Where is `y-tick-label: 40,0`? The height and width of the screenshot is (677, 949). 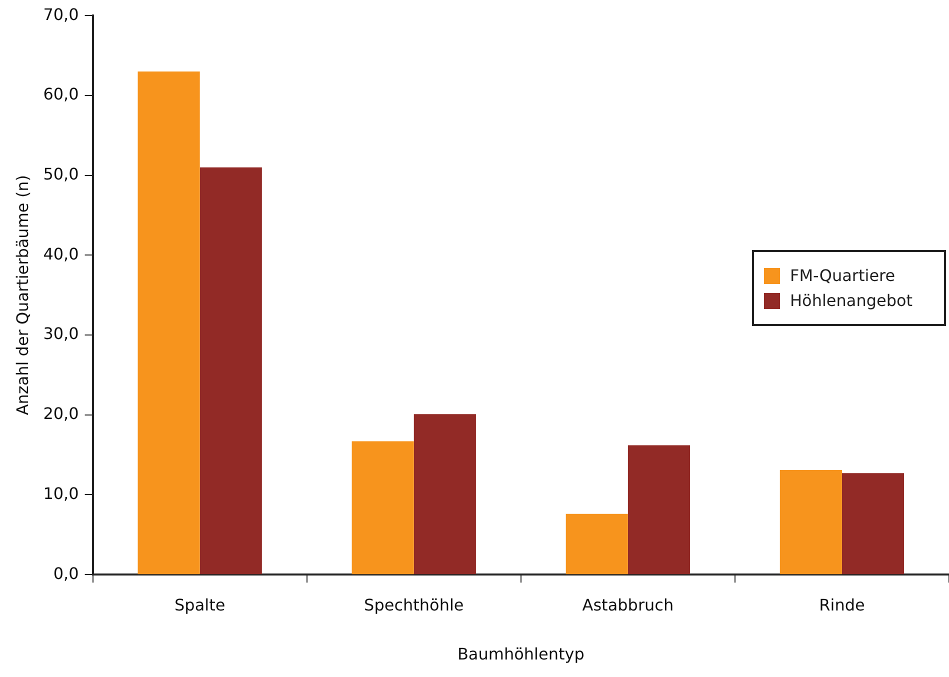
y-tick-label: 40,0 is located at coordinates (61, 254).